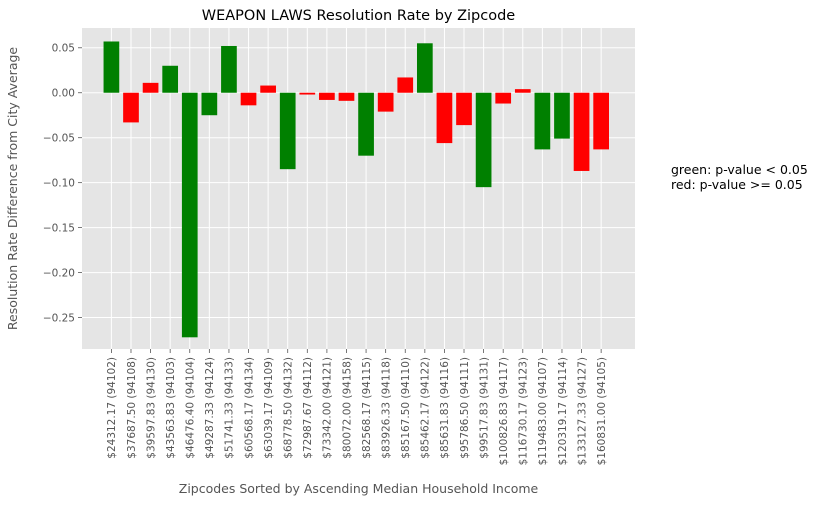 The width and height of the screenshot is (814, 507). I want to click on x-tick-label: $43563.83 (94103), so click(171, 408).